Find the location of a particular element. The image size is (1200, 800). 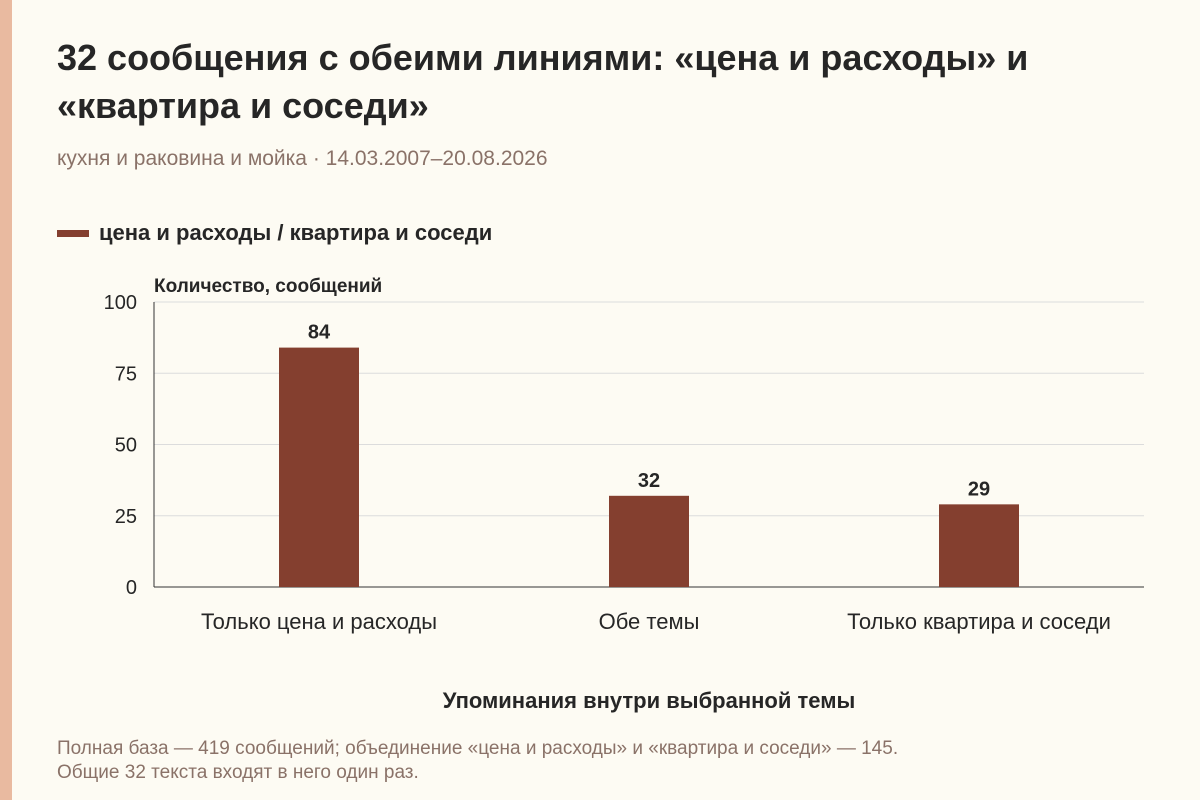

y-tick-label: 25 is located at coordinates (126, 517).